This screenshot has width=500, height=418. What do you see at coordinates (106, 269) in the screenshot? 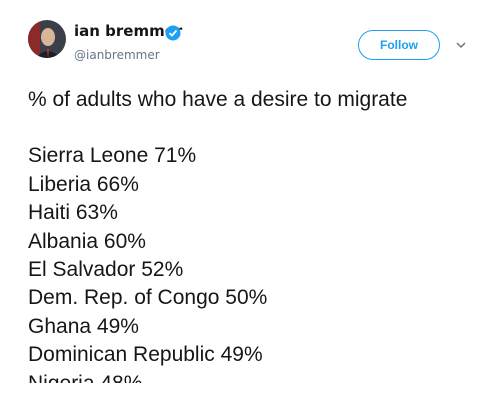
I see `tweet-line: El Salvador 52%` at bounding box center [106, 269].